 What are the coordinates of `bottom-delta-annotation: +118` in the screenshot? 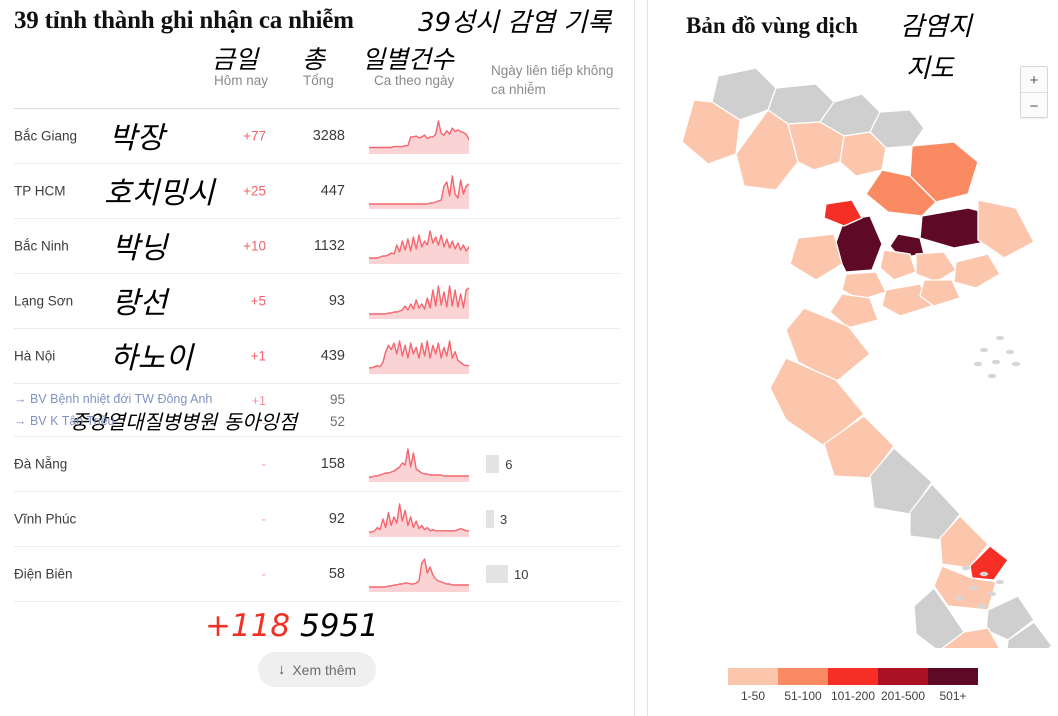 It's located at (248, 626).